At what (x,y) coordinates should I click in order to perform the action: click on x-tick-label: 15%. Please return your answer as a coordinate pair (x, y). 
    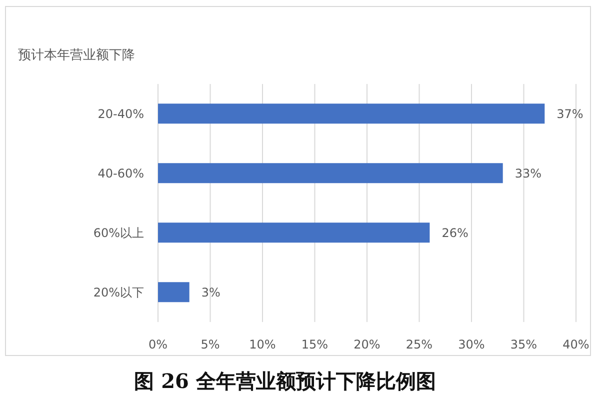
    Looking at the image, I should click on (314, 345).